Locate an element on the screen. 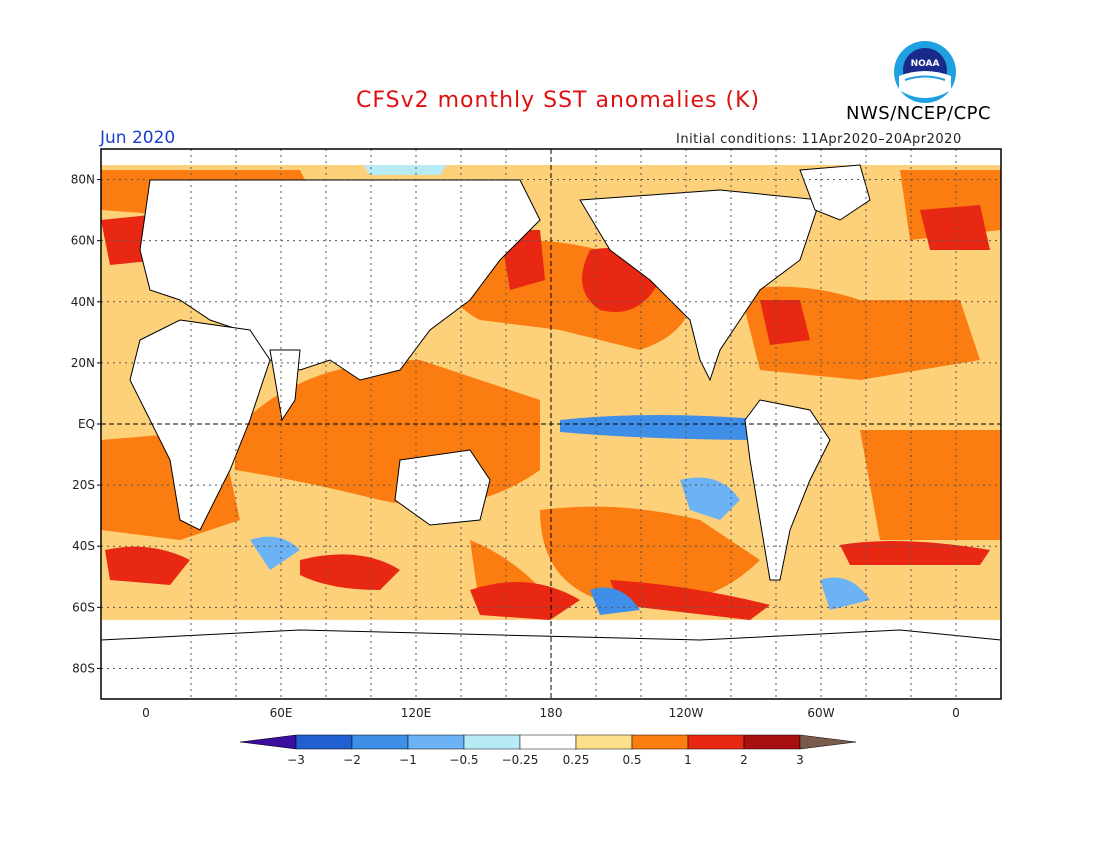  latitude-tick-label: 60S is located at coordinates (83, 607).